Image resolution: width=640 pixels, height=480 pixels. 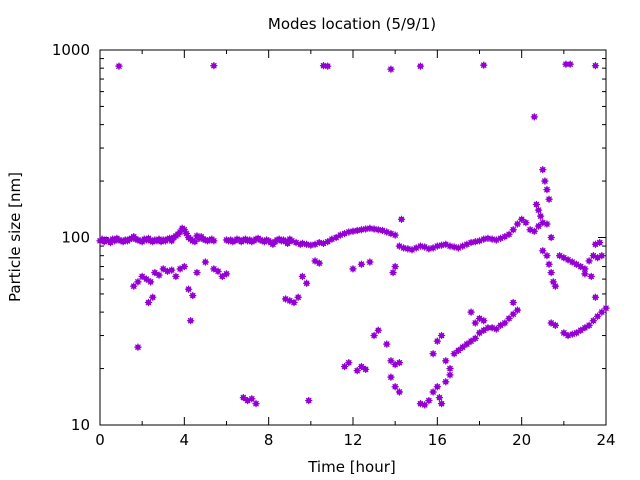 I want to click on y-tick-label: 100, so click(x=75, y=238).